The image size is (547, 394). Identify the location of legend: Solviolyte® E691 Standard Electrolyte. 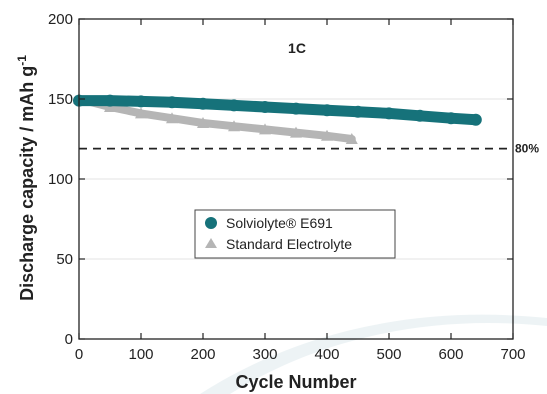
(295, 234).